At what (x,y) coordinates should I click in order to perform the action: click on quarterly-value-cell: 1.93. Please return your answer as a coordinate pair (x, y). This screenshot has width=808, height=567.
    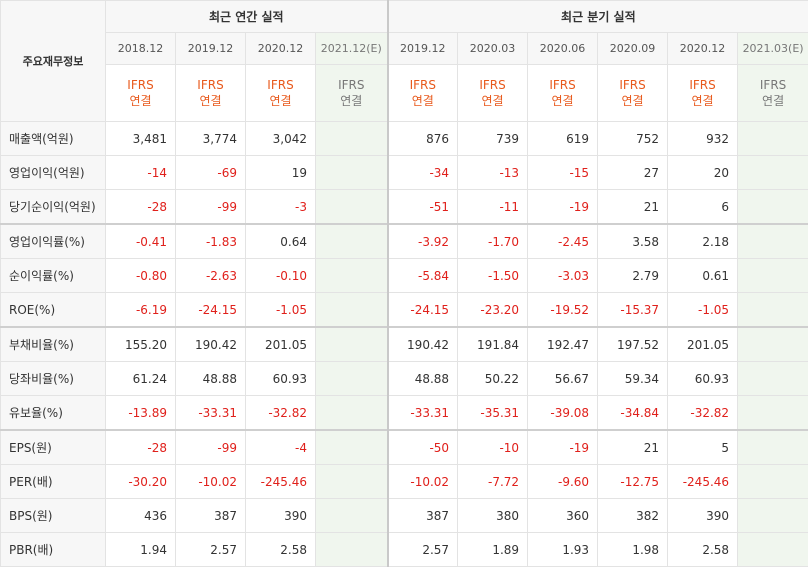
    Looking at the image, I should click on (563, 550).